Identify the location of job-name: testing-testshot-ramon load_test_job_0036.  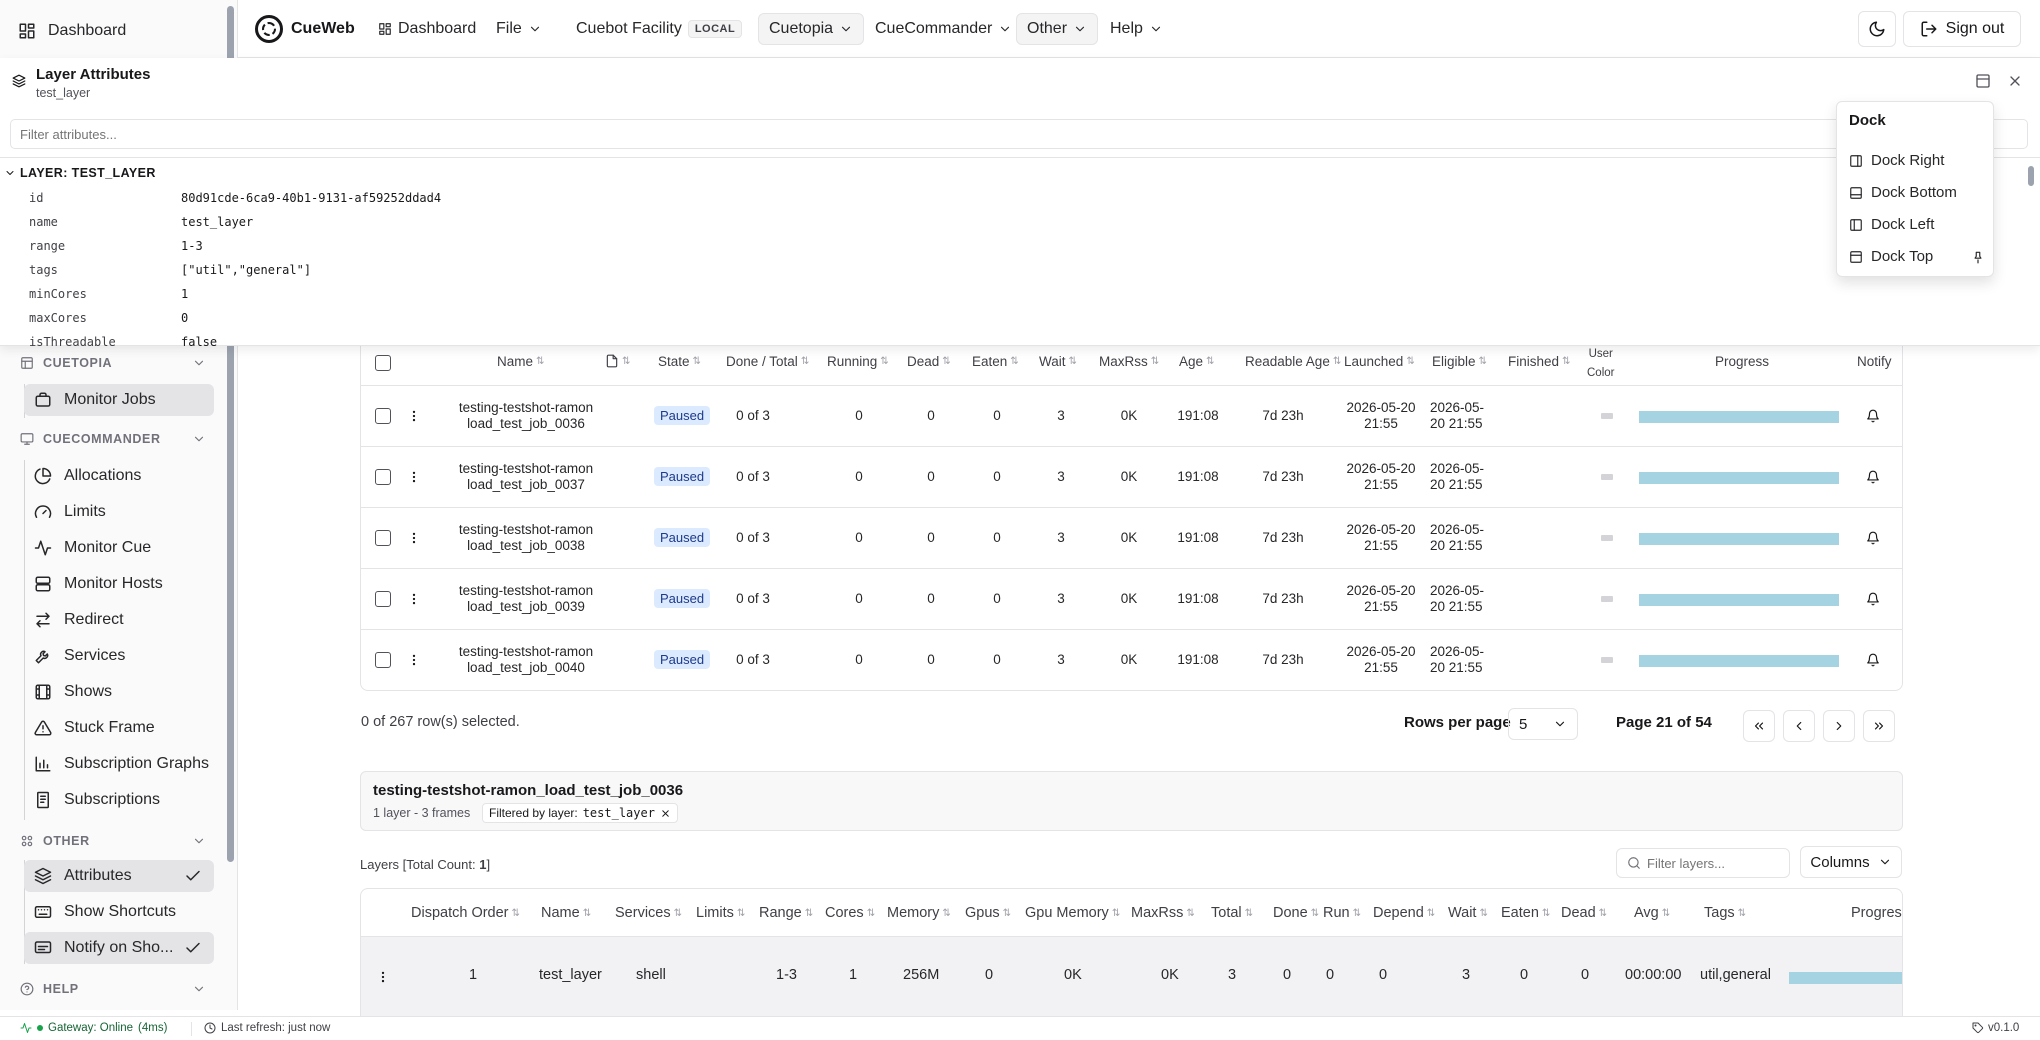
(526, 416).